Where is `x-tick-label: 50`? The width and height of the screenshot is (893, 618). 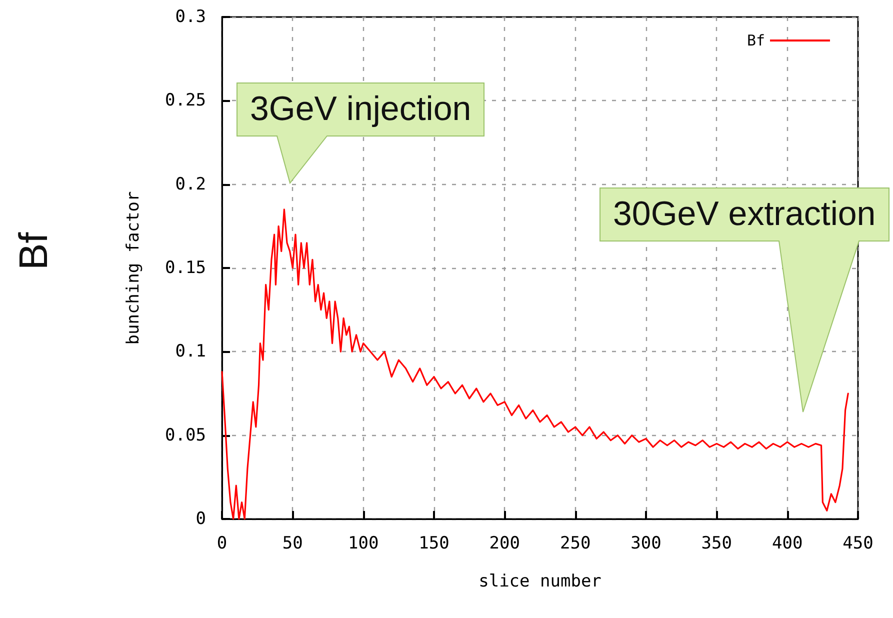
x-tick-label: 50 is located at coordinates (292, 544).